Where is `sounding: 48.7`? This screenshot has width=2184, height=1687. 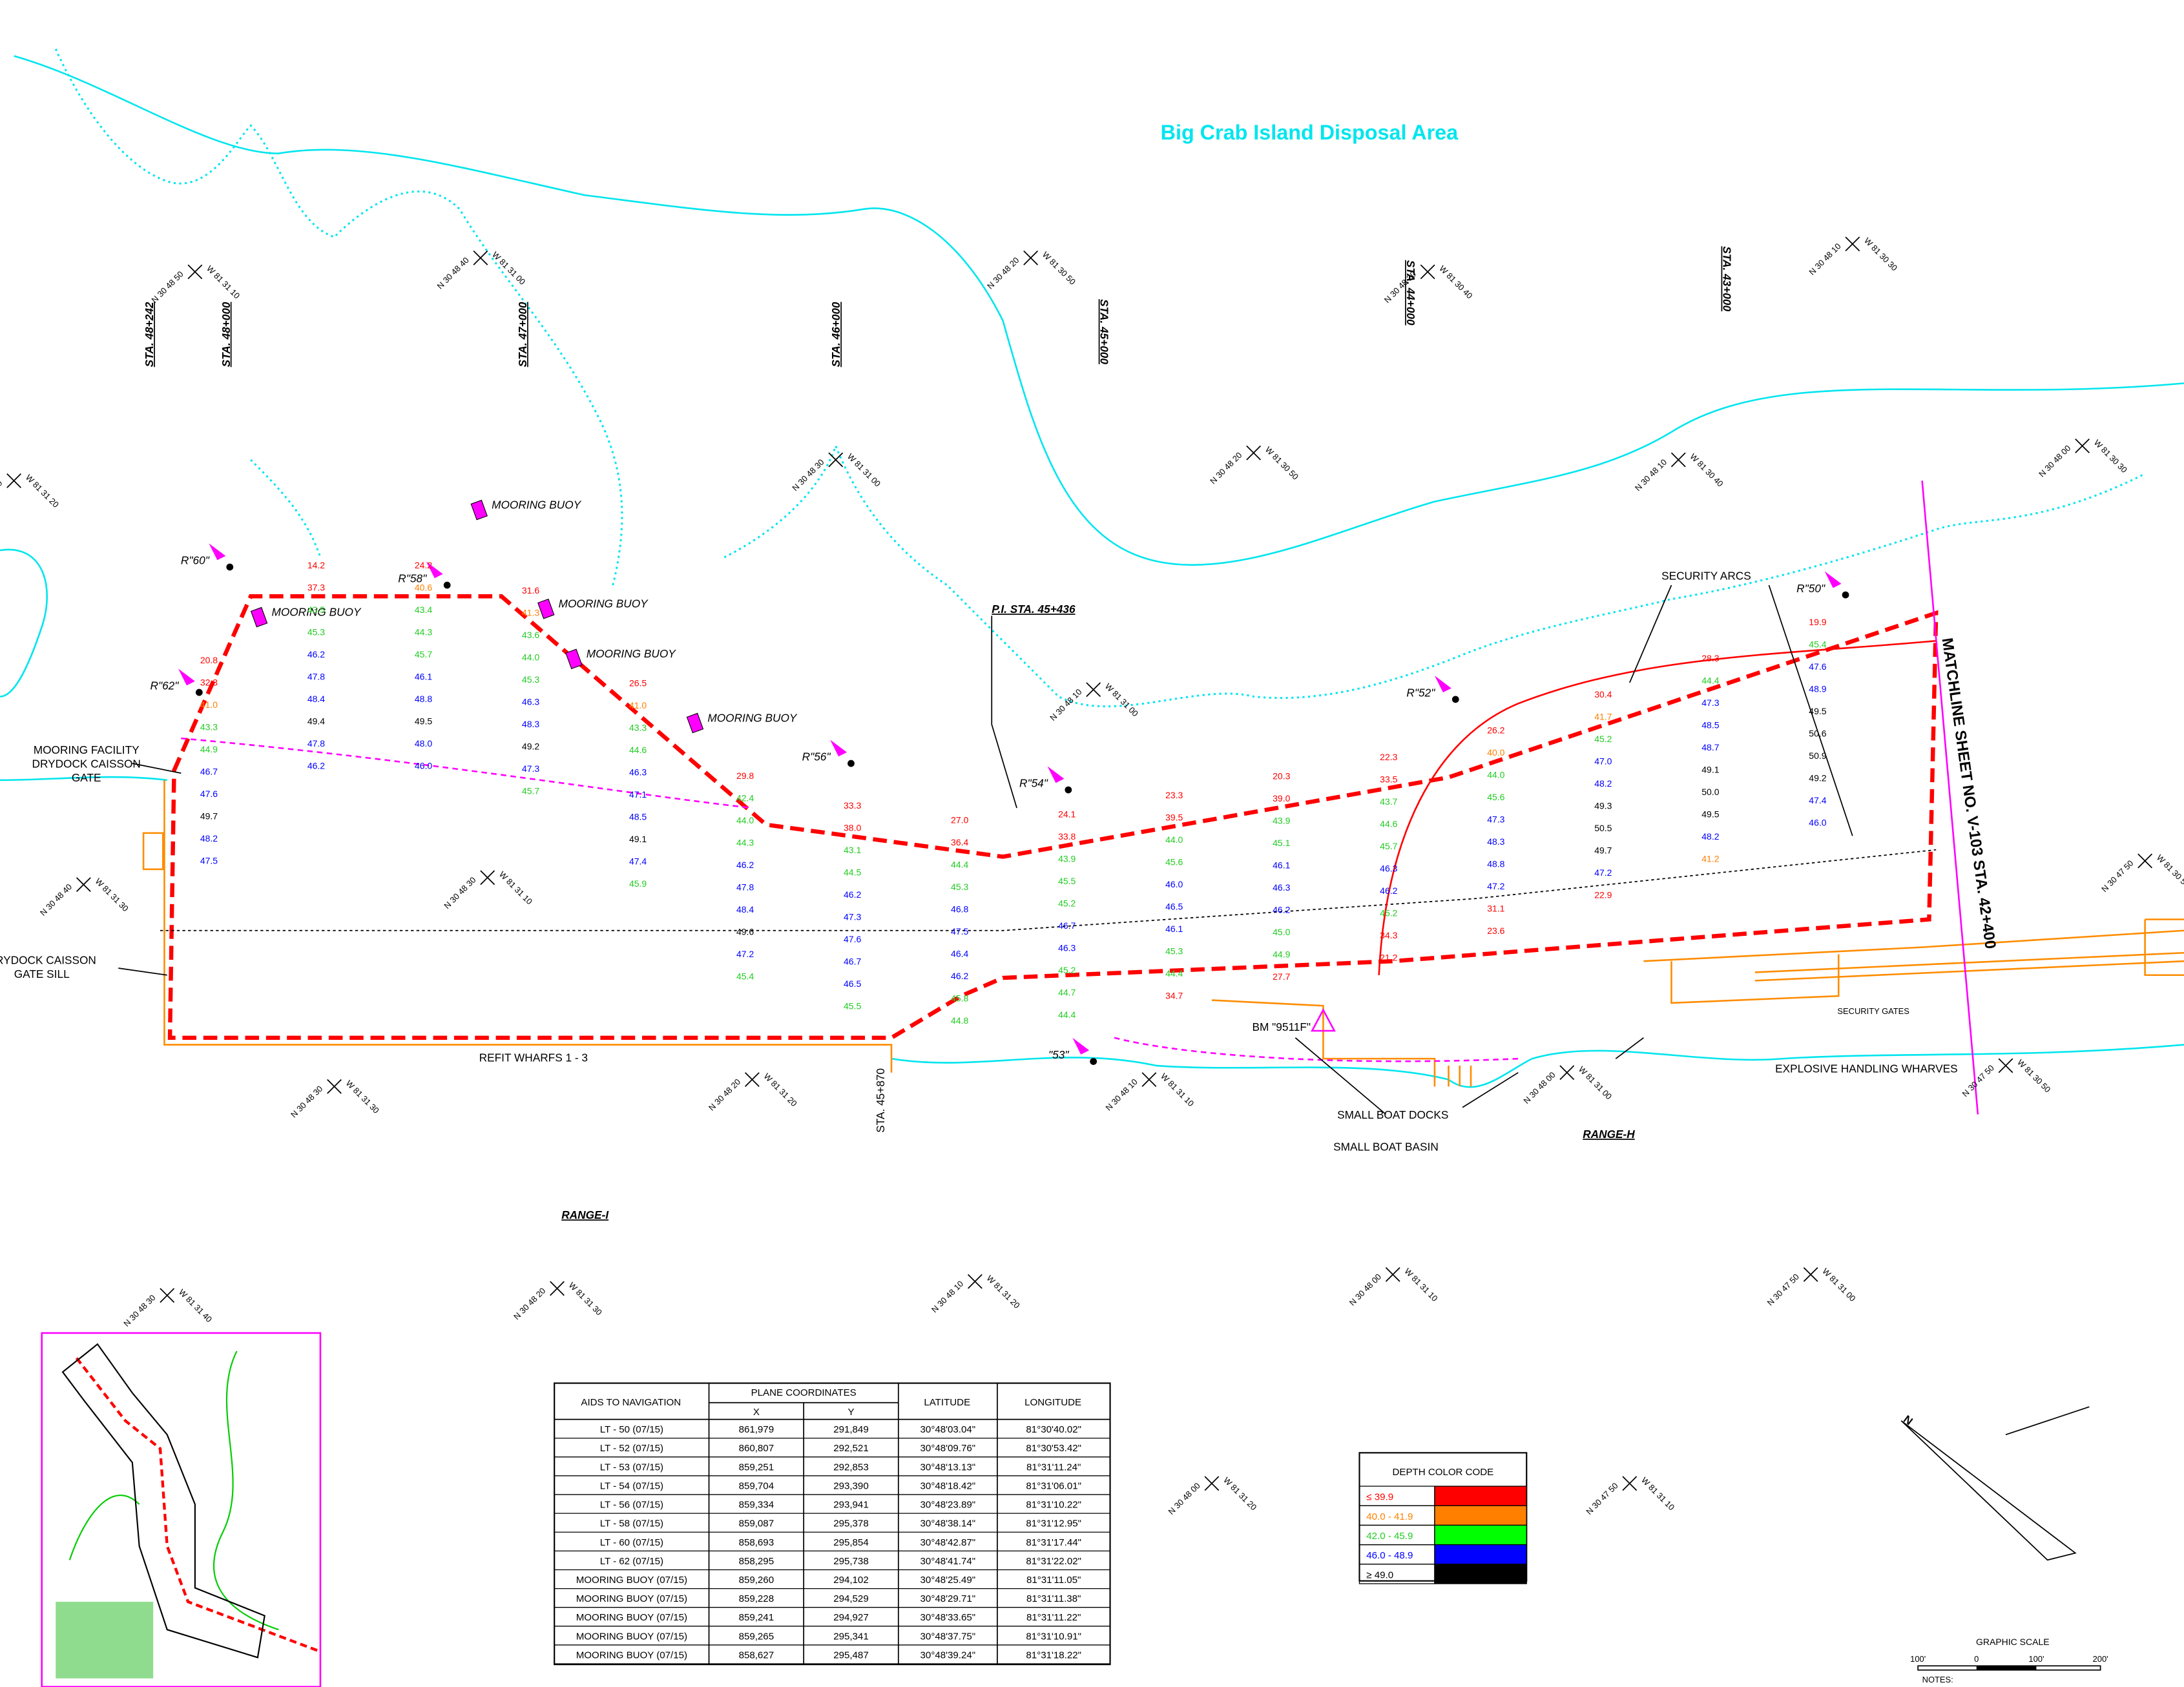
sounding: 48.7 is located at coordinates (1710, 747).